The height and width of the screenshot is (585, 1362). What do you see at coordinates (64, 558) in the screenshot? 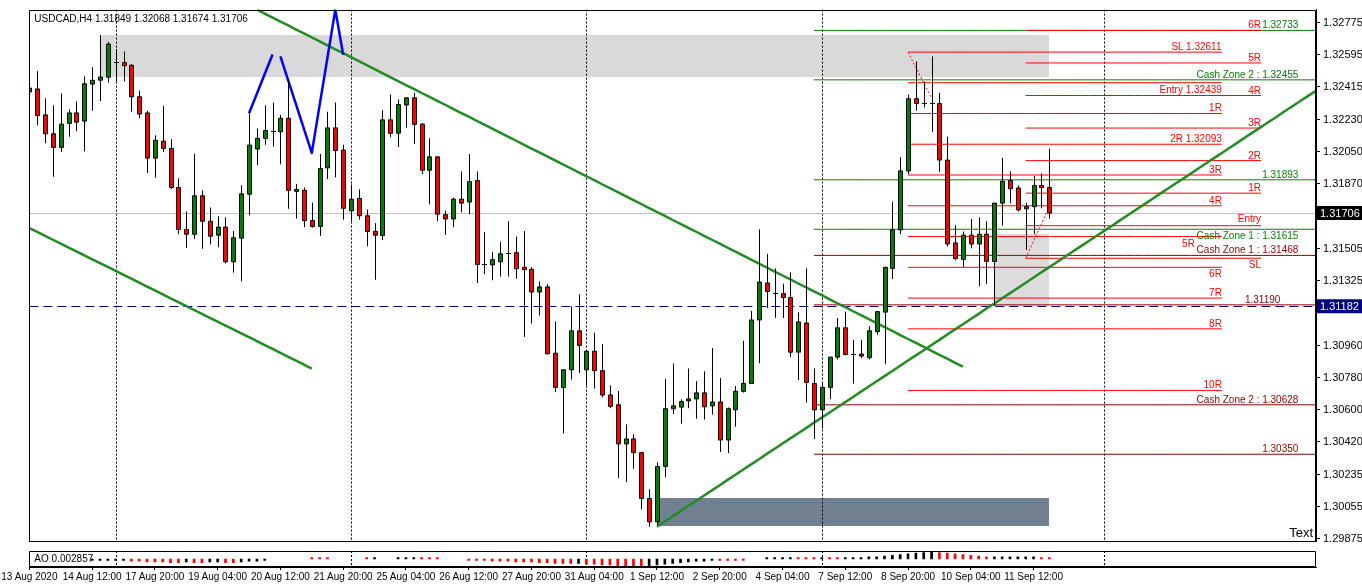
I see `chart-title: AO 0.002857` at bounding box center [64, 558].